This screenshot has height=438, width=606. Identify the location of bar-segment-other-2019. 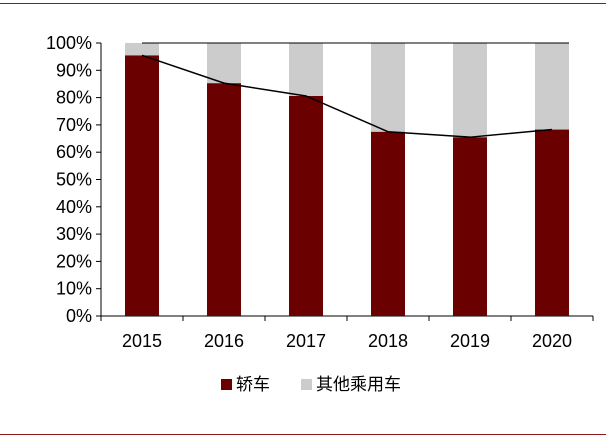
(470, 90).